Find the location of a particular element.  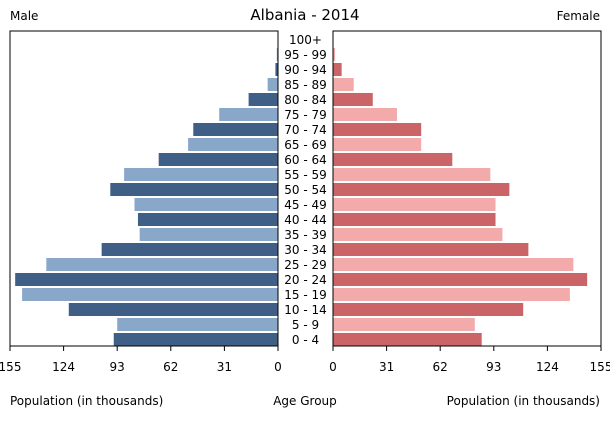

age-group-label: 50 - 54 is located at coordinates (305, 190).